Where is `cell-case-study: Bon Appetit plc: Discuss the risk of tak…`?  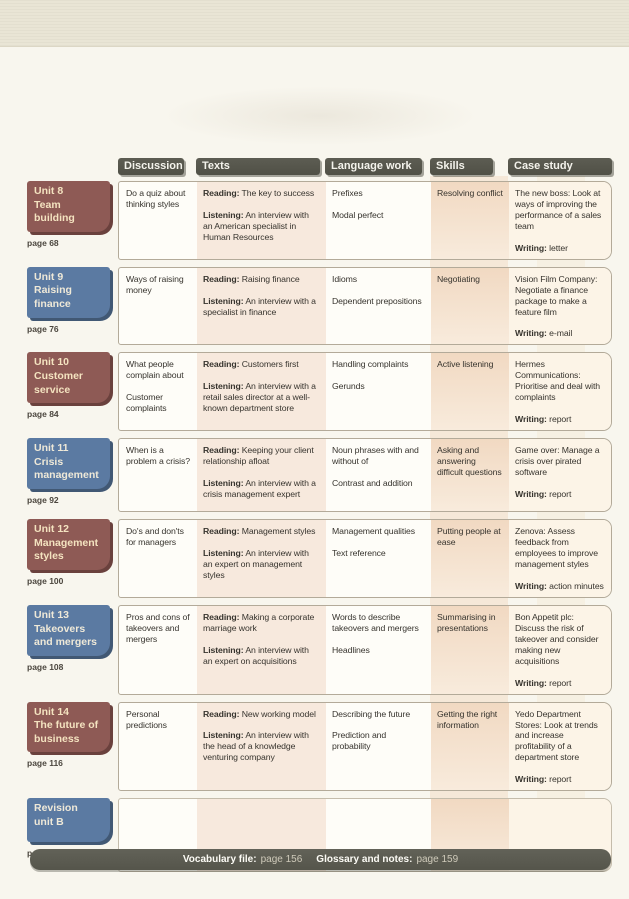 cell-case-study: Bon Appetit plc: Discuss the risk of tak… is located at coordinates (560, 649).